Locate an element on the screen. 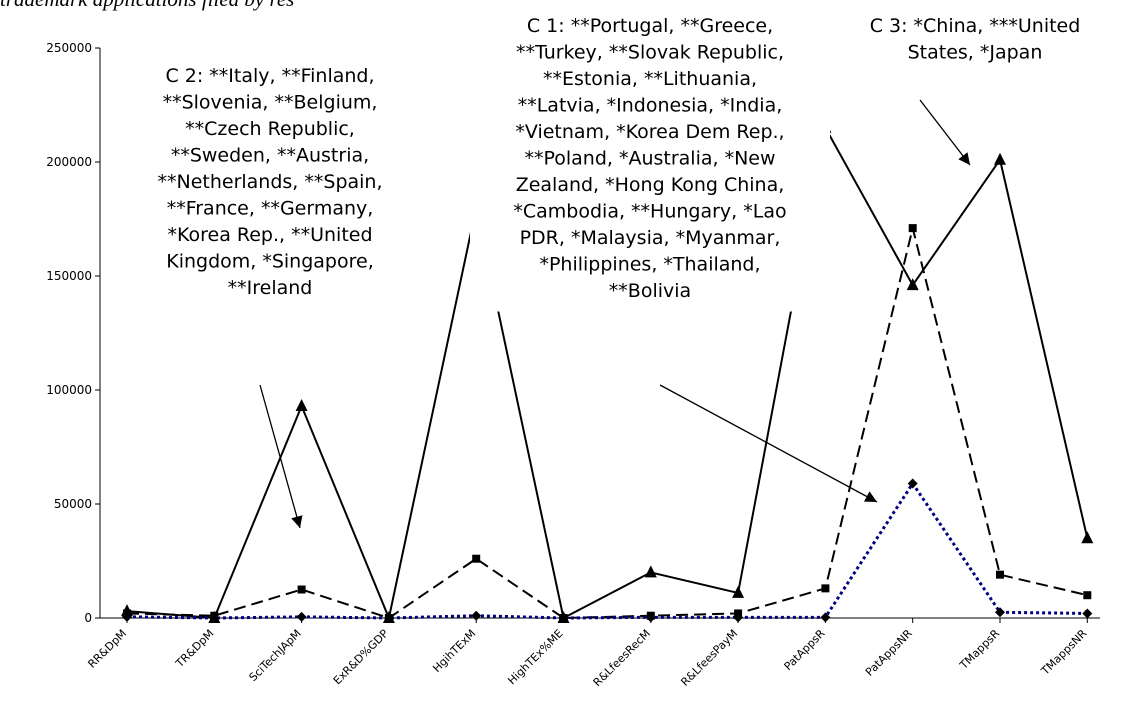 This screenshot has height=719, width=1132. x-tick-label: R&LfeesPayM is located at coordinates (709, 658).